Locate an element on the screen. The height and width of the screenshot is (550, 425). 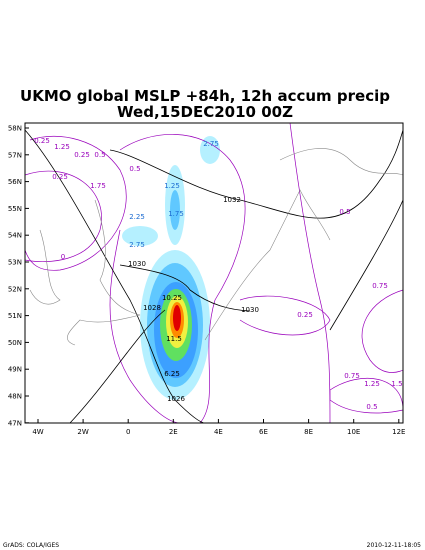
title: UKMO global MSLP +84h, 12h accum precip is located at coordinates (205, 96).